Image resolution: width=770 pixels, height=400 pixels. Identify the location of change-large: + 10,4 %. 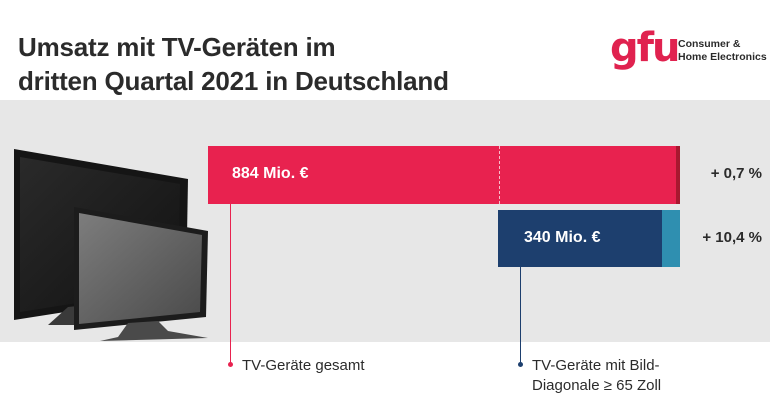
(732, 237).